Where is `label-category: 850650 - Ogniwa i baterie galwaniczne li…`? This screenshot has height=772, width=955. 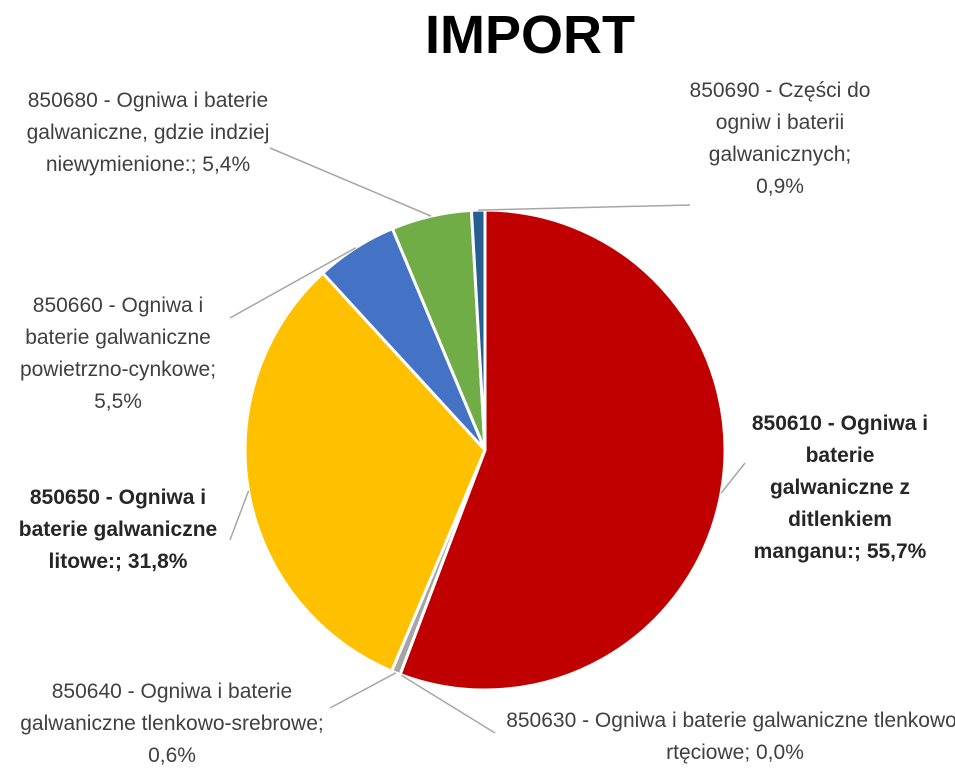 label-category: 850650 - Ogniwa i baterie galwaniczne li… is located at coordinates (118, 529).